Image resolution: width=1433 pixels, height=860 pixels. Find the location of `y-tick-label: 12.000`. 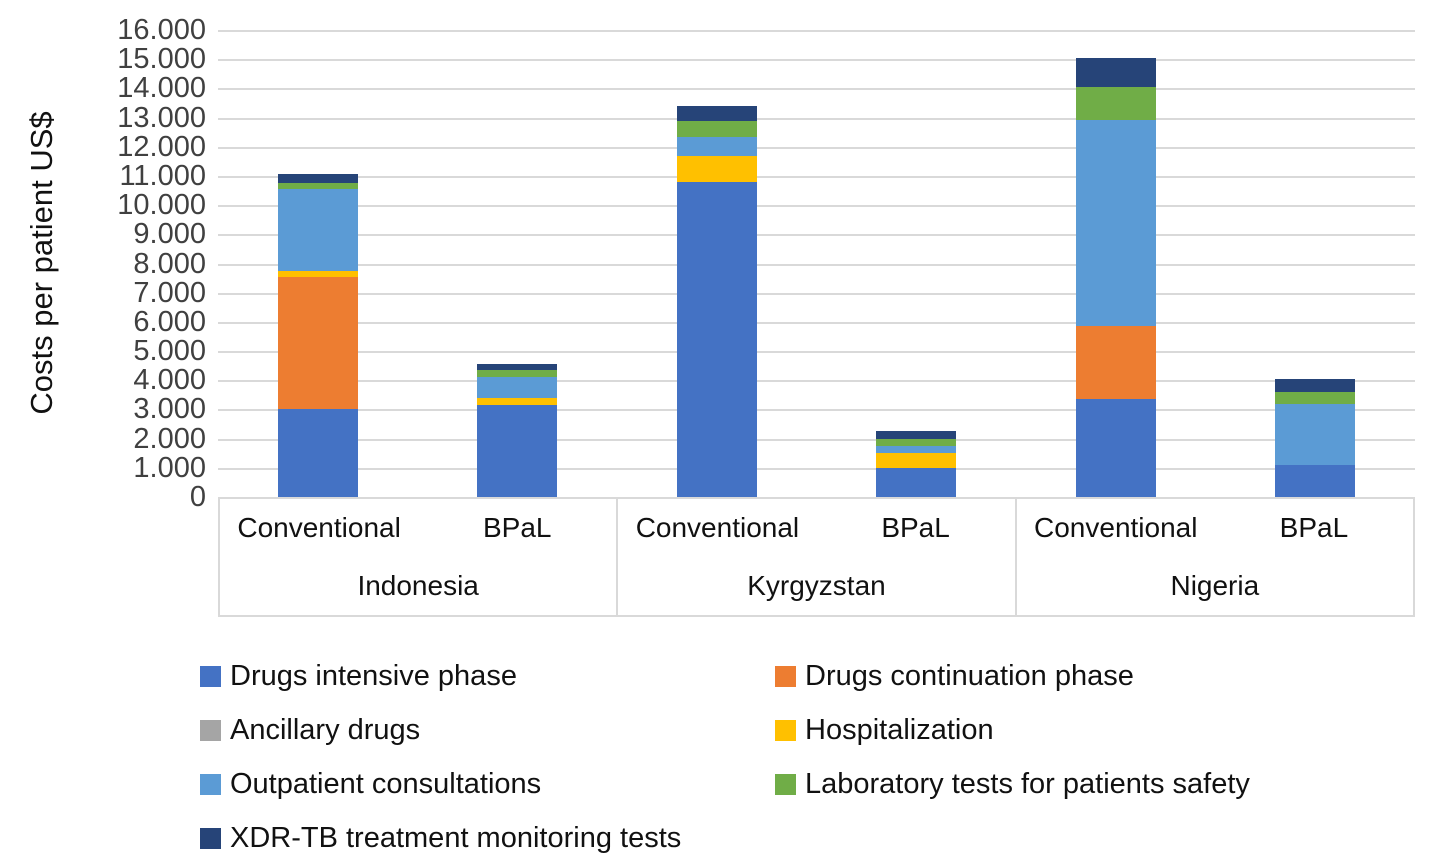

y-tick-label: 12.000 is located at coordinates (161, 146).